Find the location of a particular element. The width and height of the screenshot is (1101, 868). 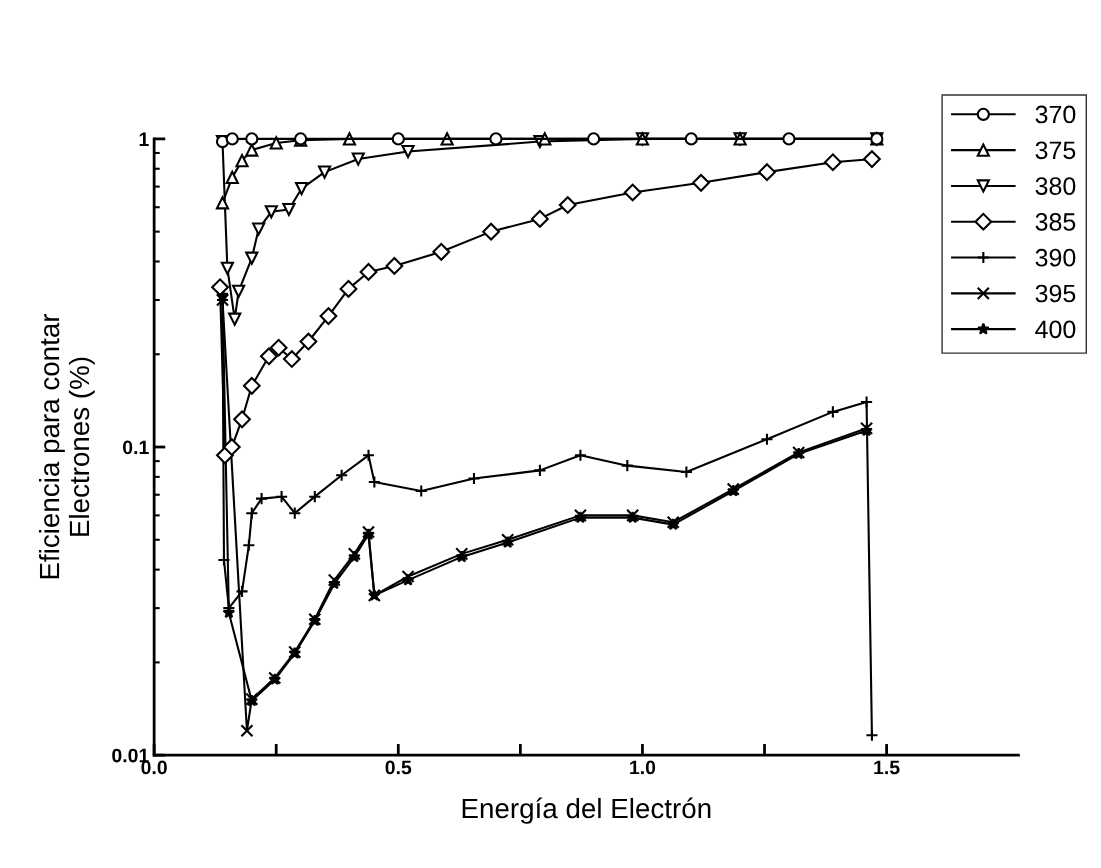

x-axis-title: Energía del Electrón is located at coordinates (586, 810).